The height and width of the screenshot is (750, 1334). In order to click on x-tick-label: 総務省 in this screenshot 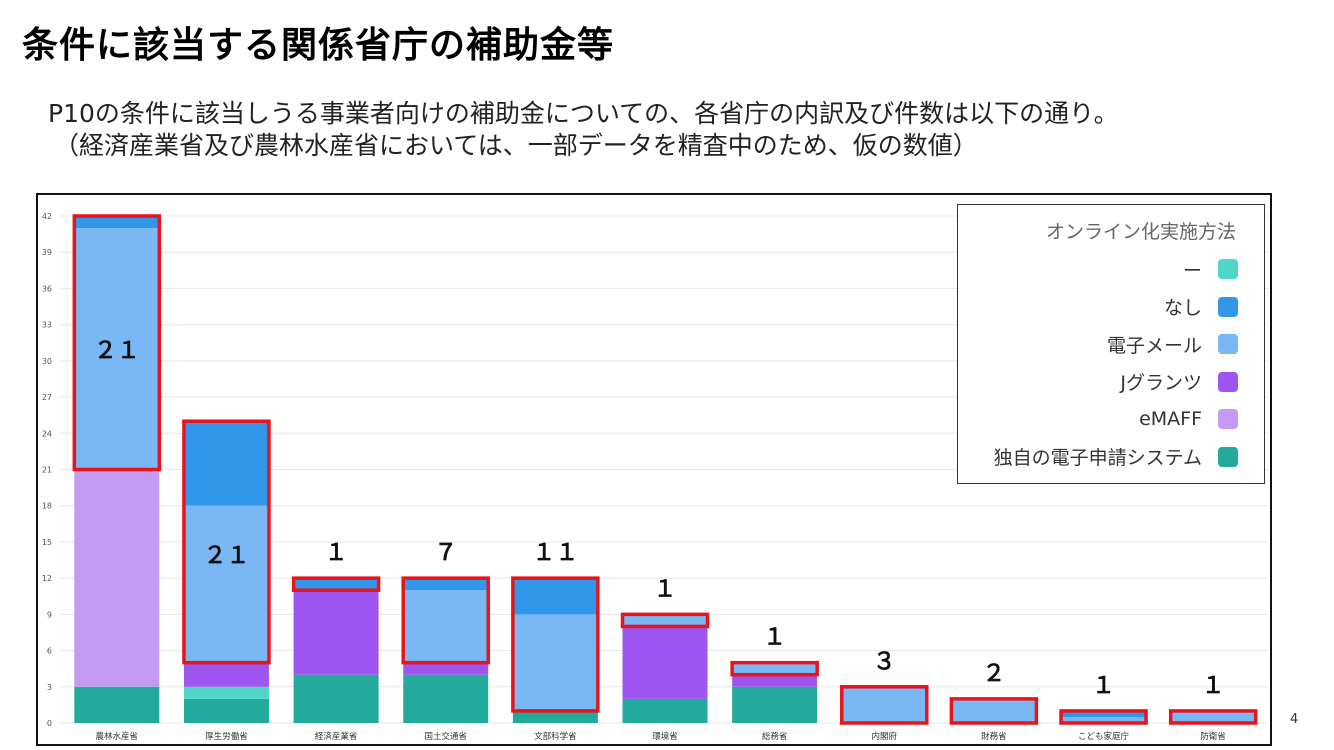, I will do `click(775, 736)`.